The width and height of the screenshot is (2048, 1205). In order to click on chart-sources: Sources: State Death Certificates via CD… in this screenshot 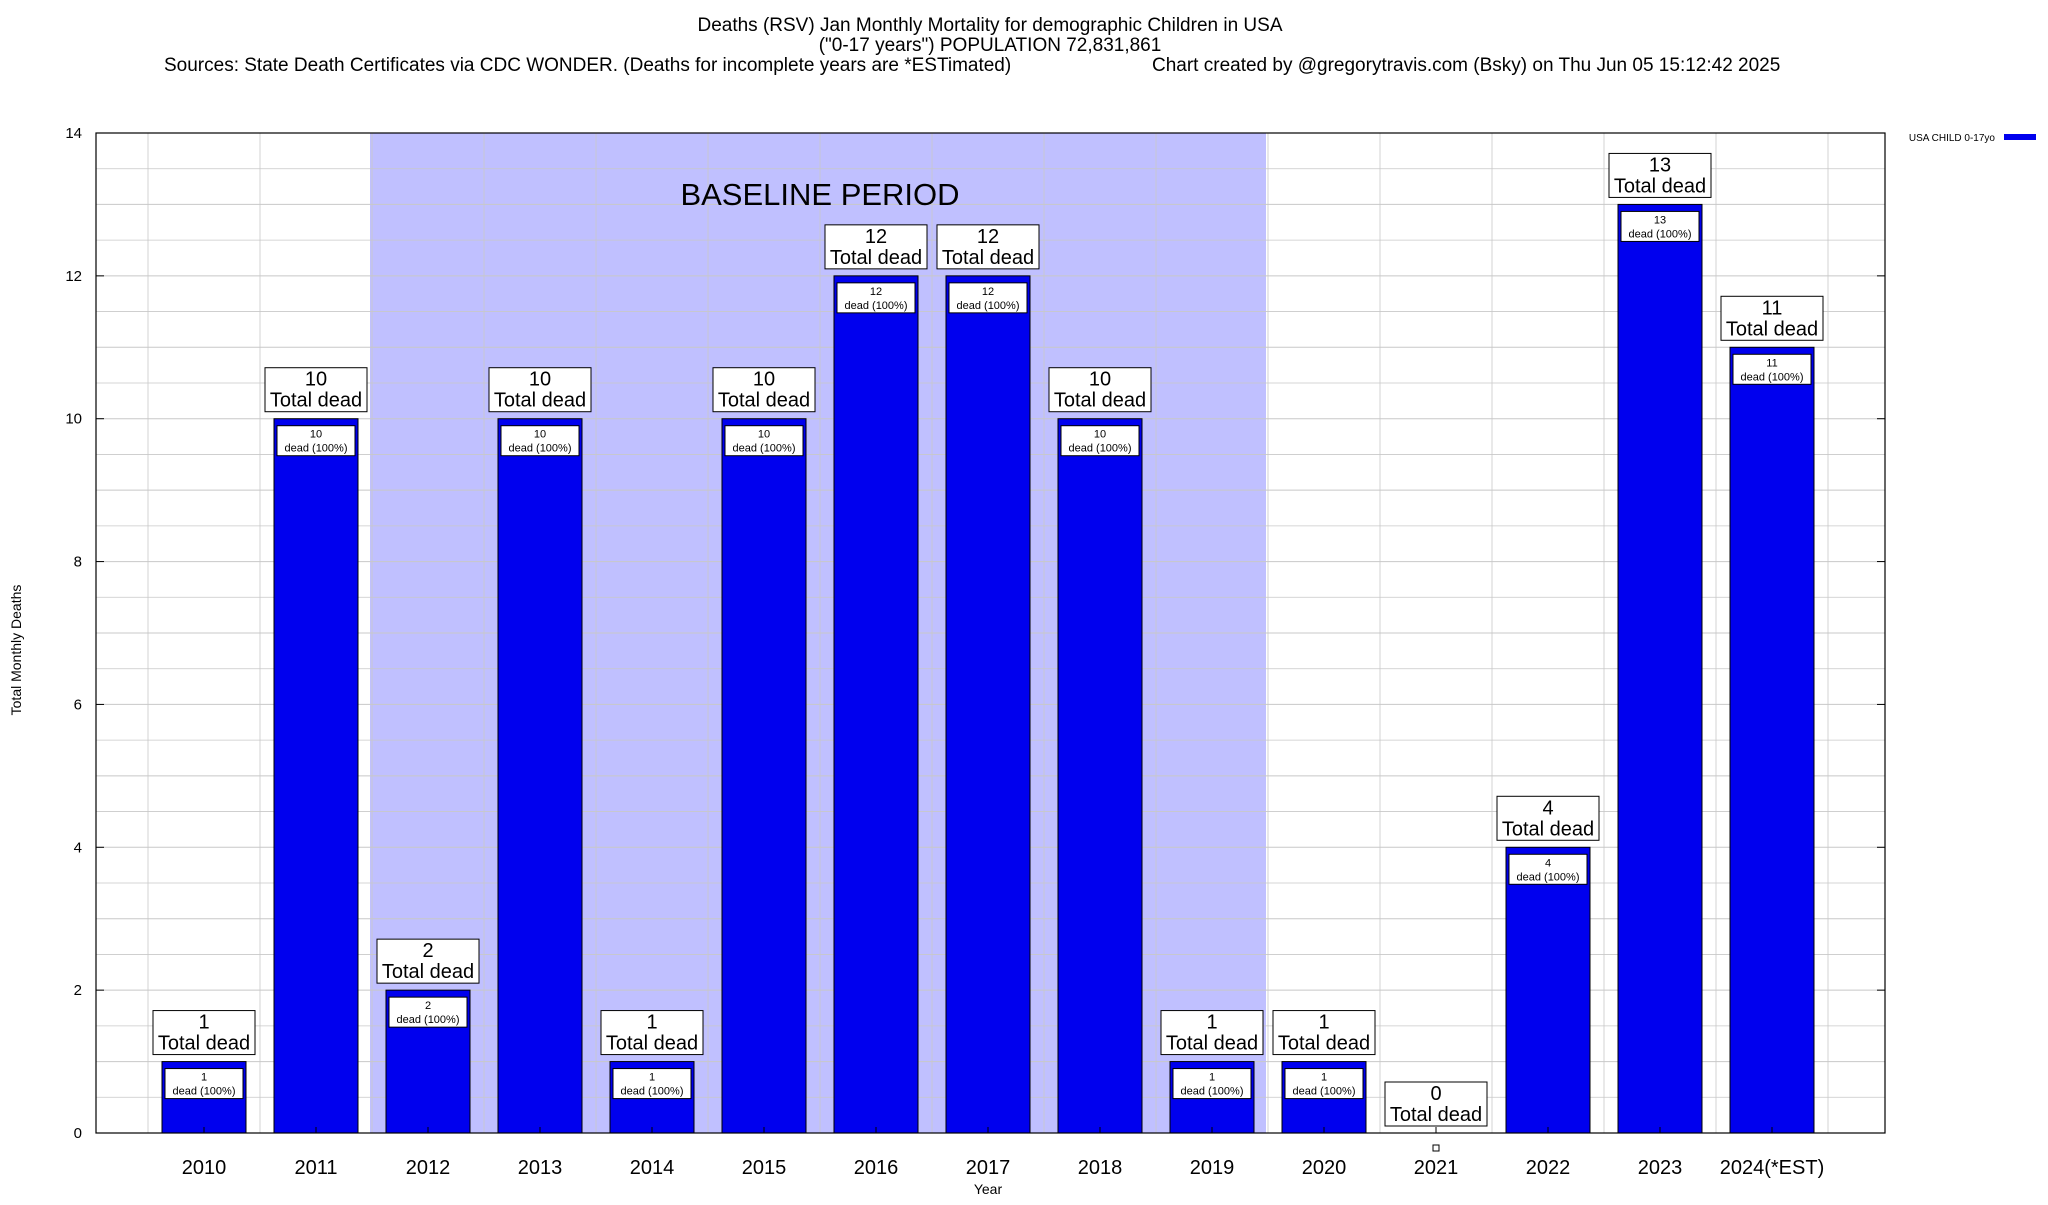, I will do `click(587, 65)`.